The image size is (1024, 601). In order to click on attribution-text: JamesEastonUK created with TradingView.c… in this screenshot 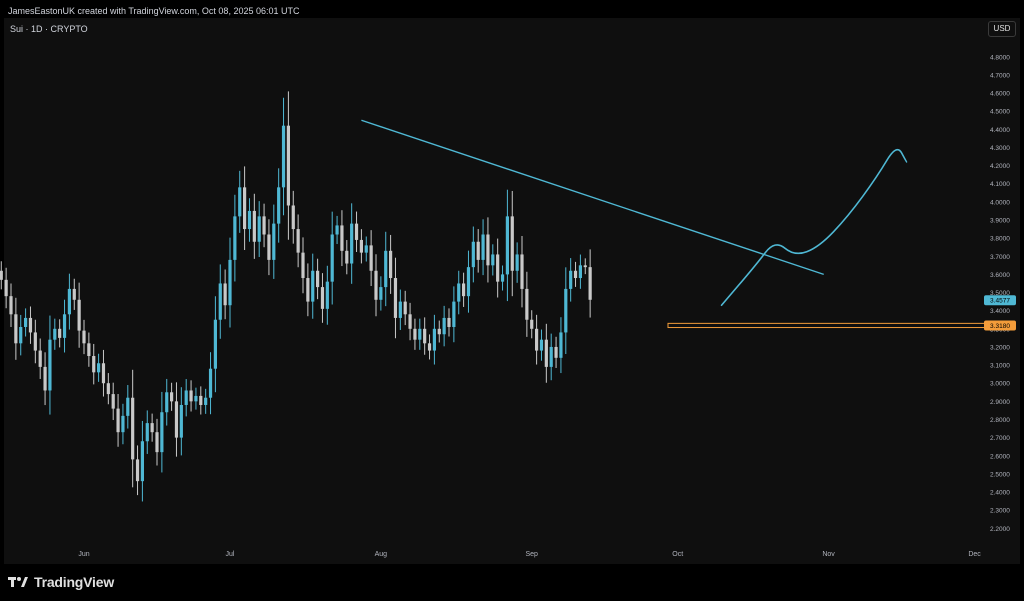, I will do `click(154, 11)`.